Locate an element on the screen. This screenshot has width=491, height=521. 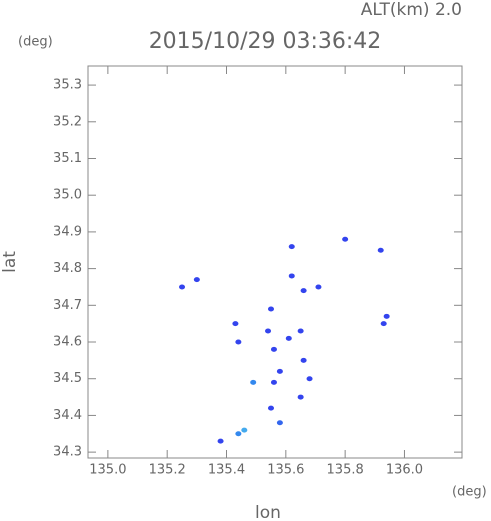
y-tick-label: 35.3 is located at coordinates (67, 85).